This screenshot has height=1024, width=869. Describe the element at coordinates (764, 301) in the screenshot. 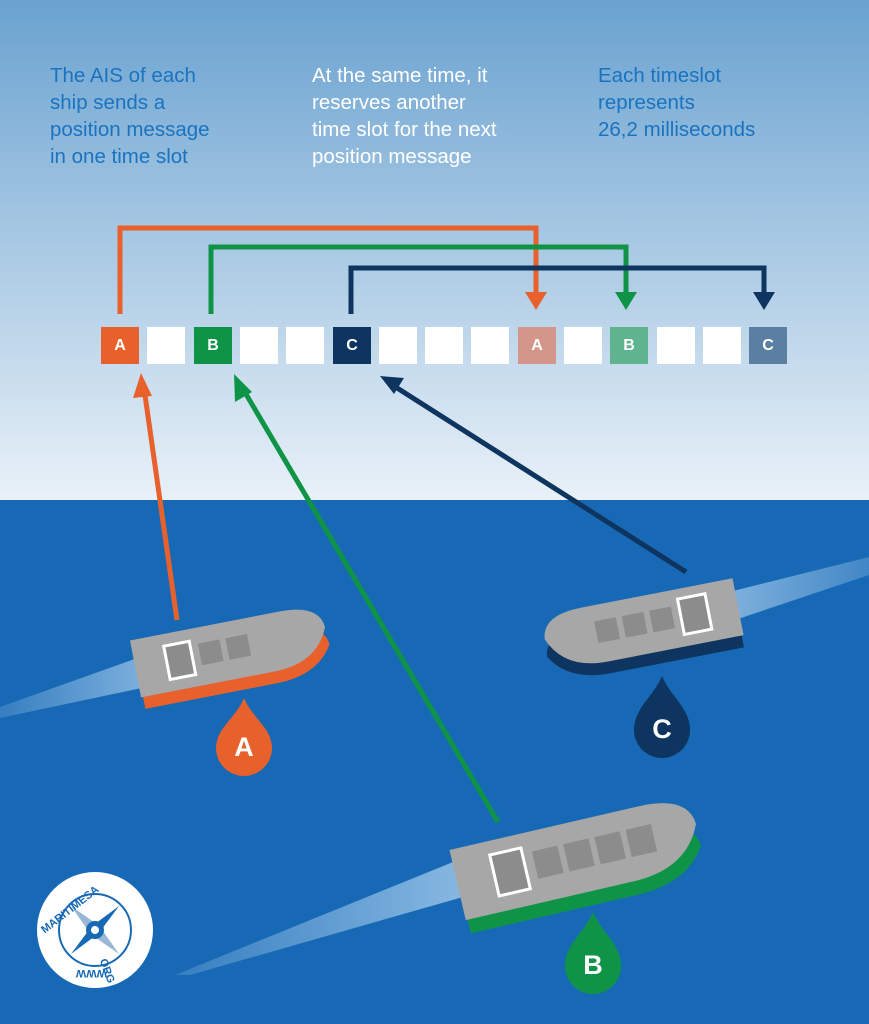

I see `reservation-arrowhead-c` at that location.